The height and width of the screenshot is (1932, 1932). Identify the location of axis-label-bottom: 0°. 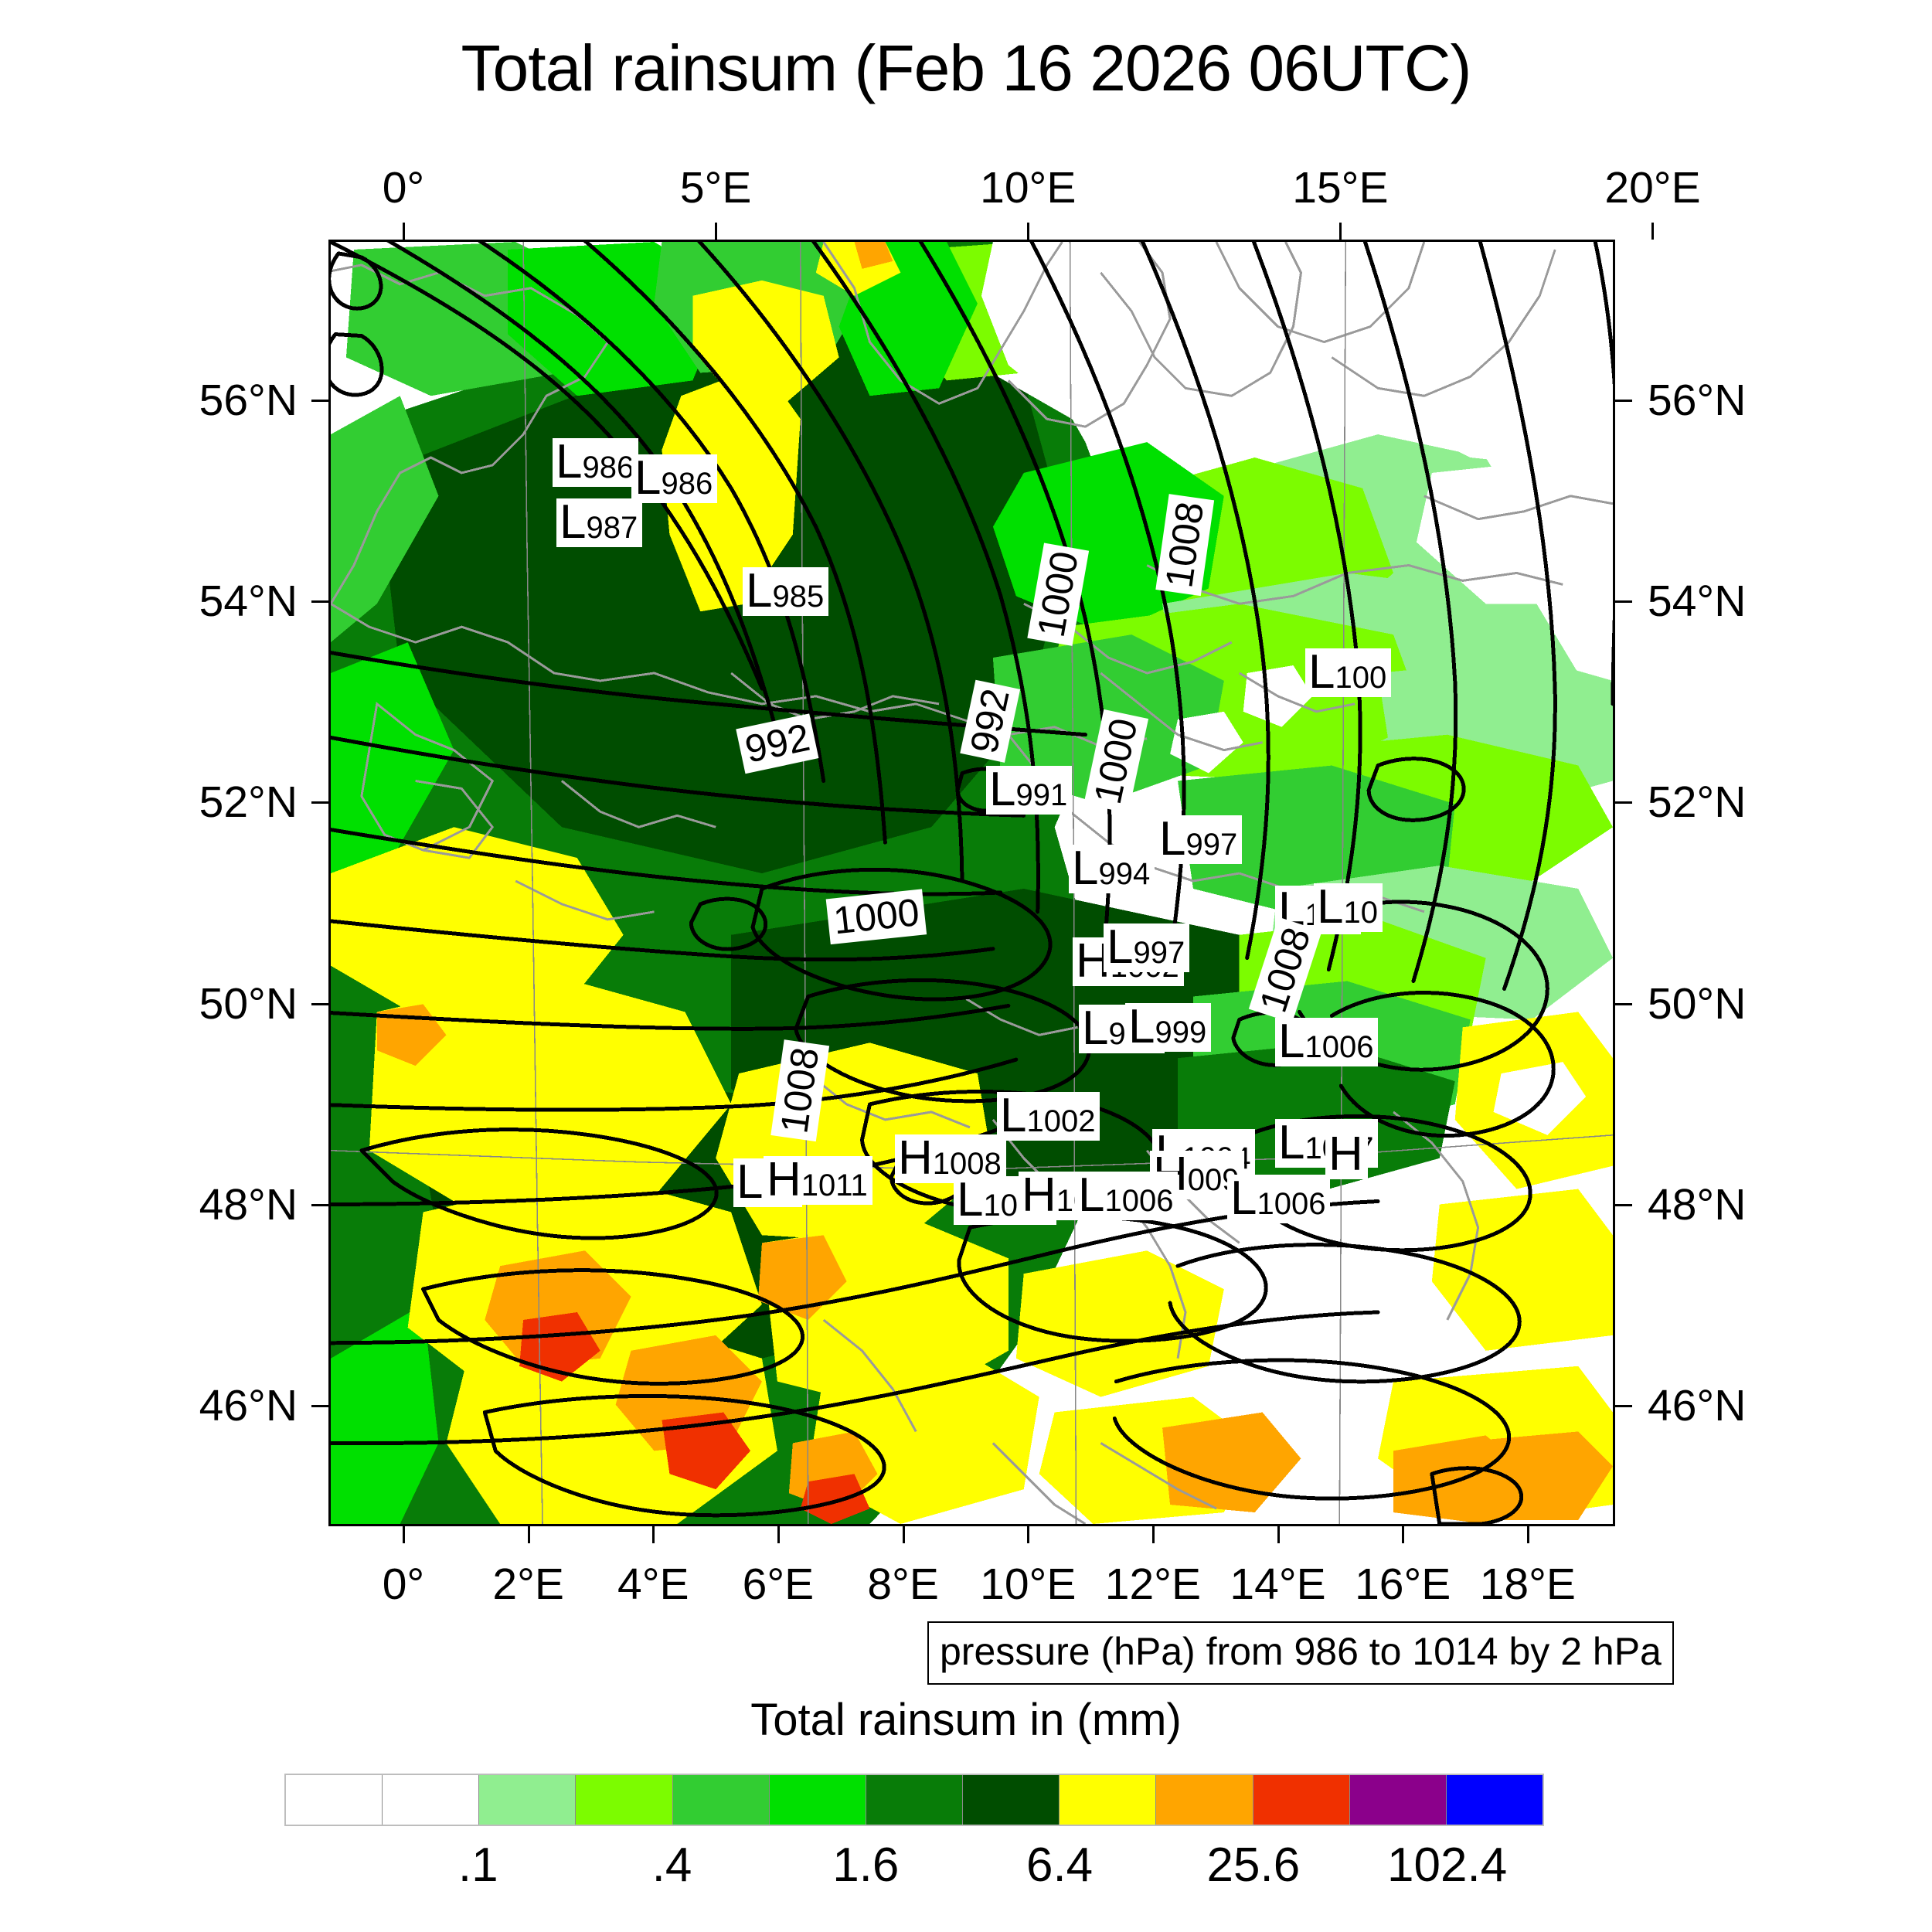
(404, 1585).